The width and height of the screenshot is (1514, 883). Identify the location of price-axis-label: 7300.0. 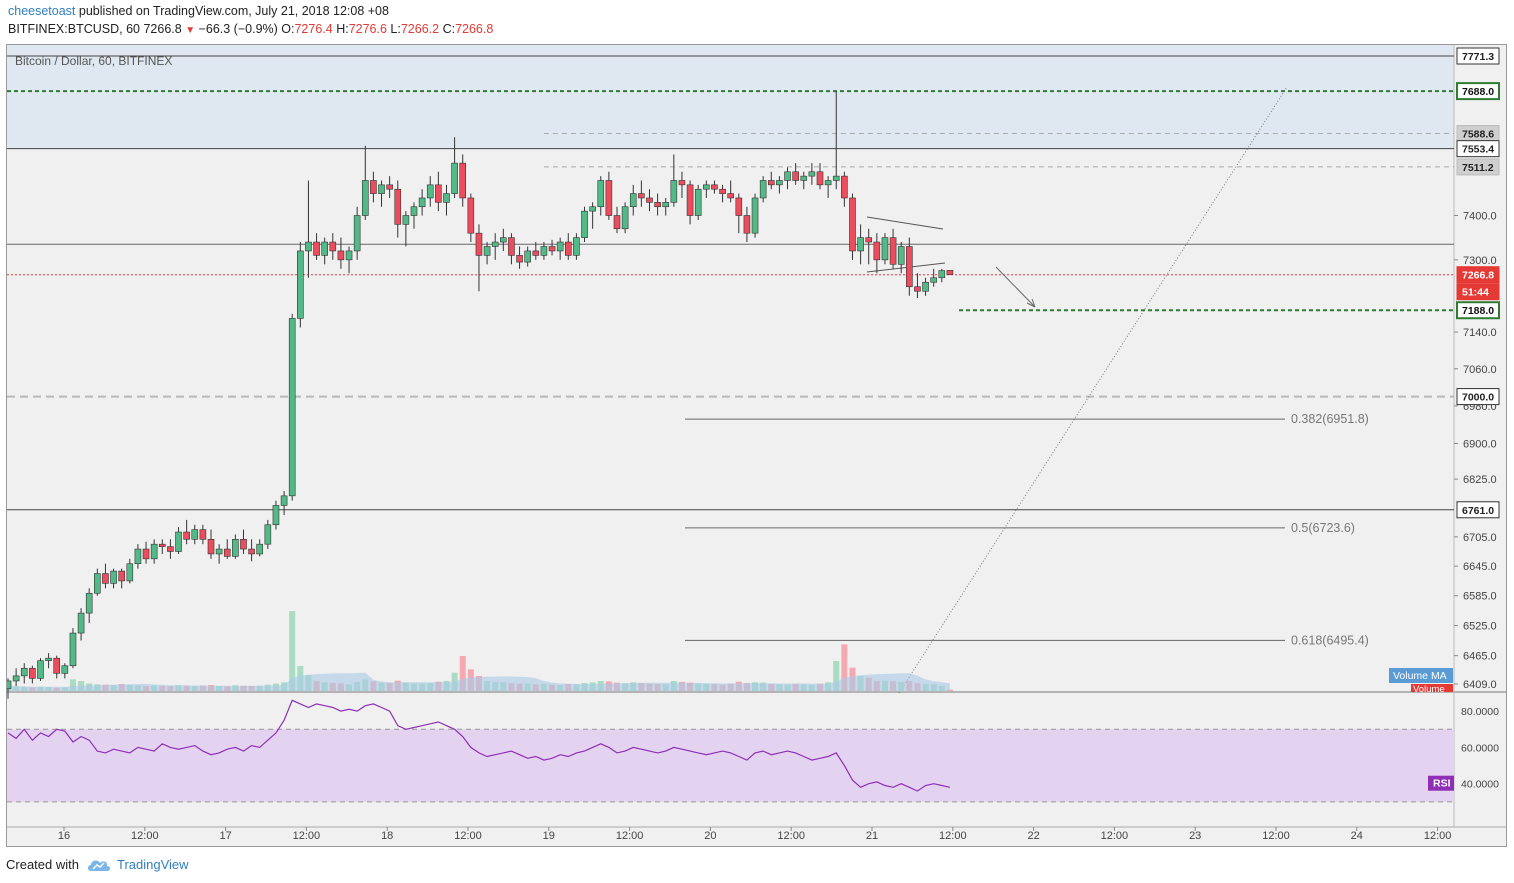
(1480, 261).